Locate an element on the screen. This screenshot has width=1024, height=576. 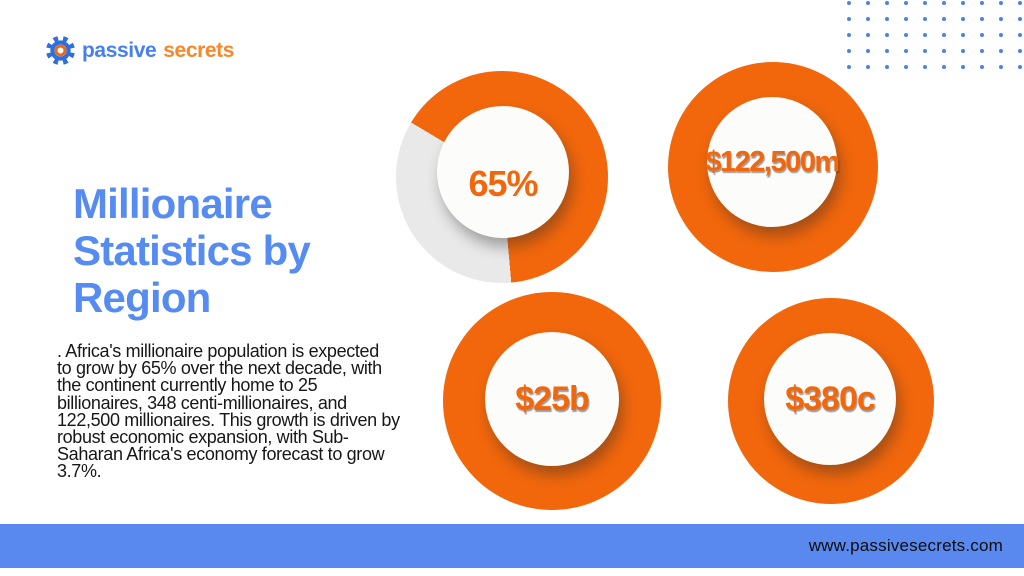
dot-grid-decoration is located at coordinates (935, 41).